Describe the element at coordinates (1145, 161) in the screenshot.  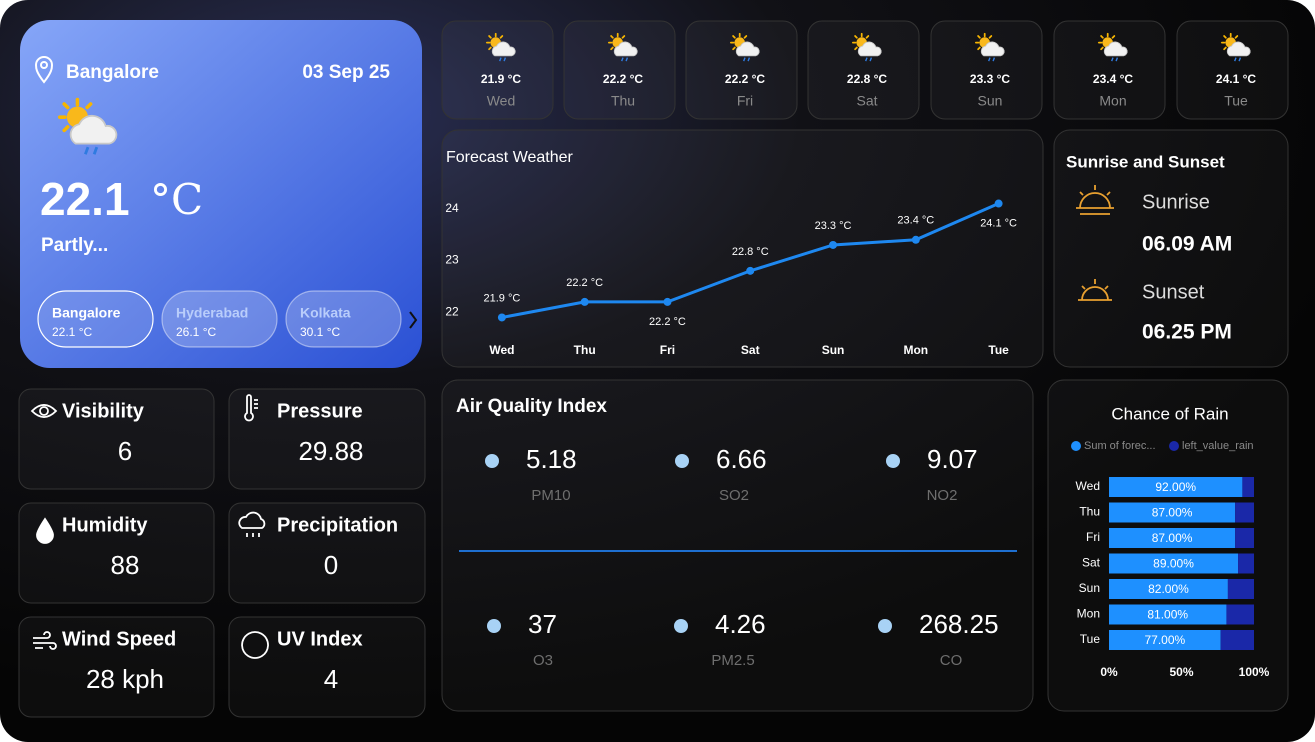
I see `sun-title: Sunrise and Sunset` at that location.